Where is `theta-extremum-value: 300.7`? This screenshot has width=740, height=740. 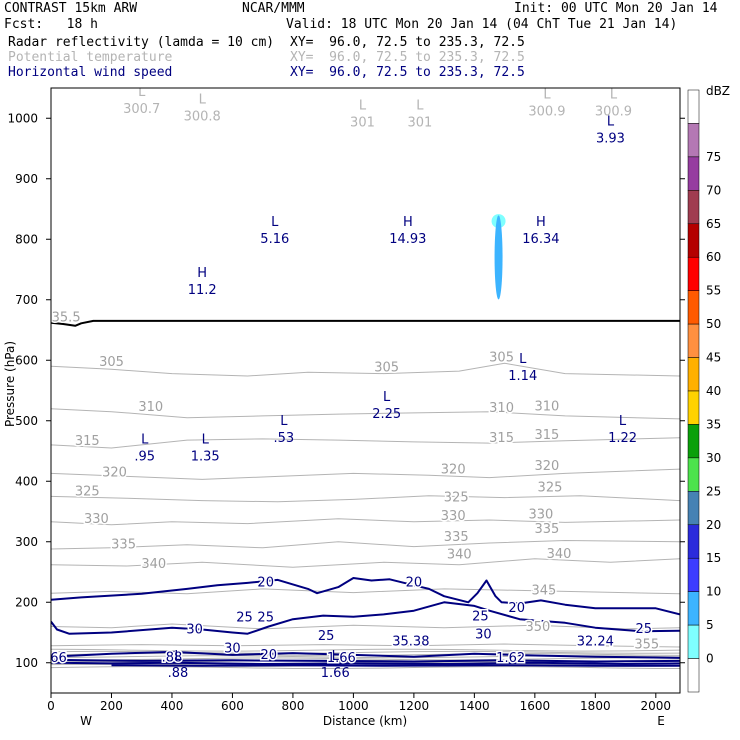
theta-extremum-value: 300.7 is located at coordinates (141, 109).